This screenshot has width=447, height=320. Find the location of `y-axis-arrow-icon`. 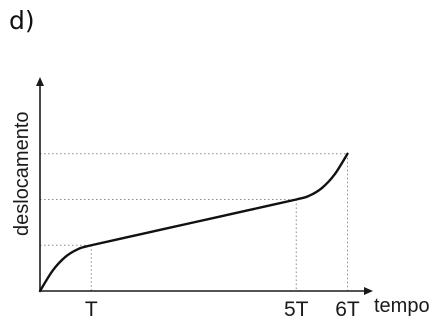

y-axis-arrow-icon is located at coordinates (40, 81).